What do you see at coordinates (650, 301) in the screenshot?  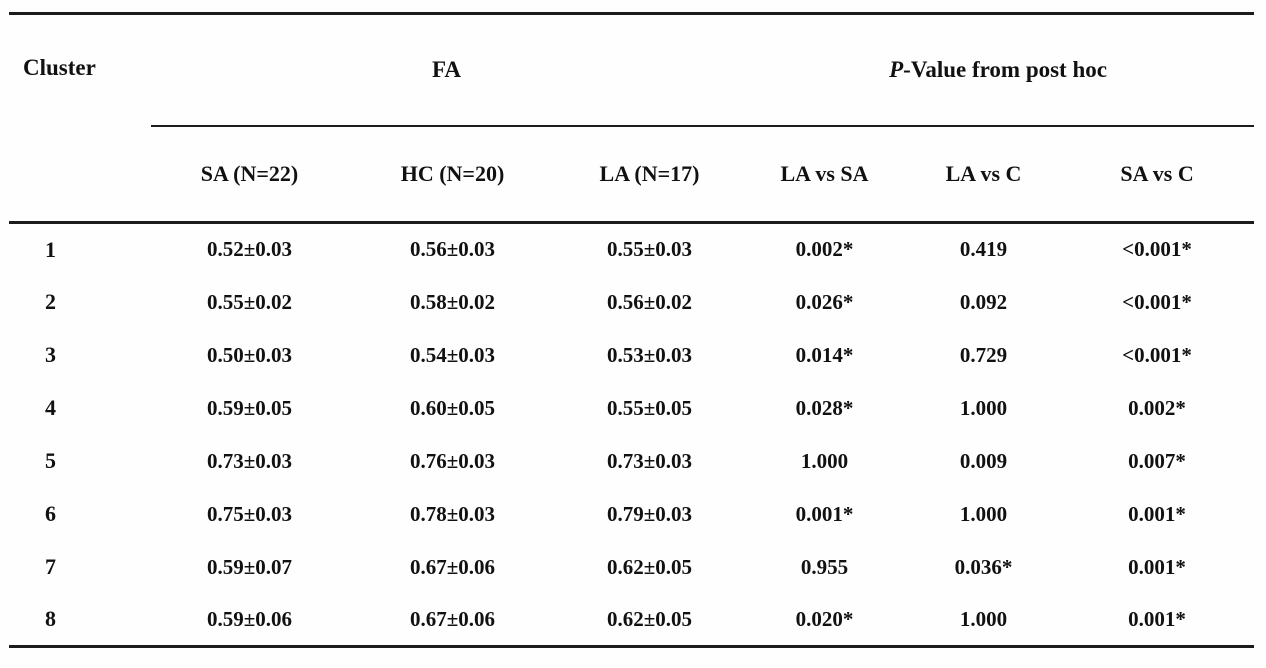 I see `cell-la: 0.56±0.02` at bounding box center [650, 301].